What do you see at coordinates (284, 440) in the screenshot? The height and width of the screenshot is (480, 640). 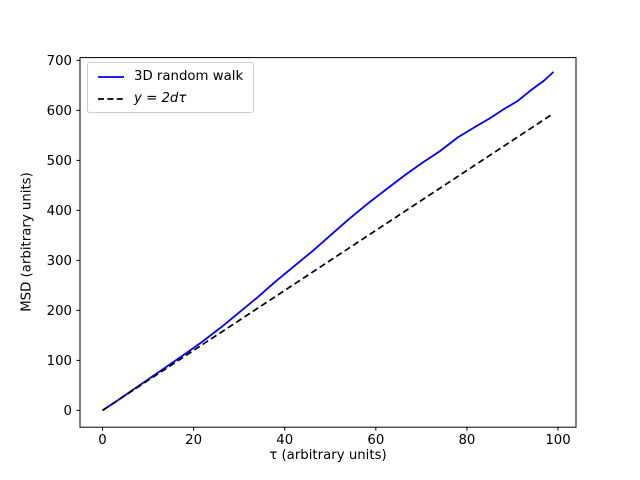 I see `x-tick-label: 40` at bounding box center [284, 440].